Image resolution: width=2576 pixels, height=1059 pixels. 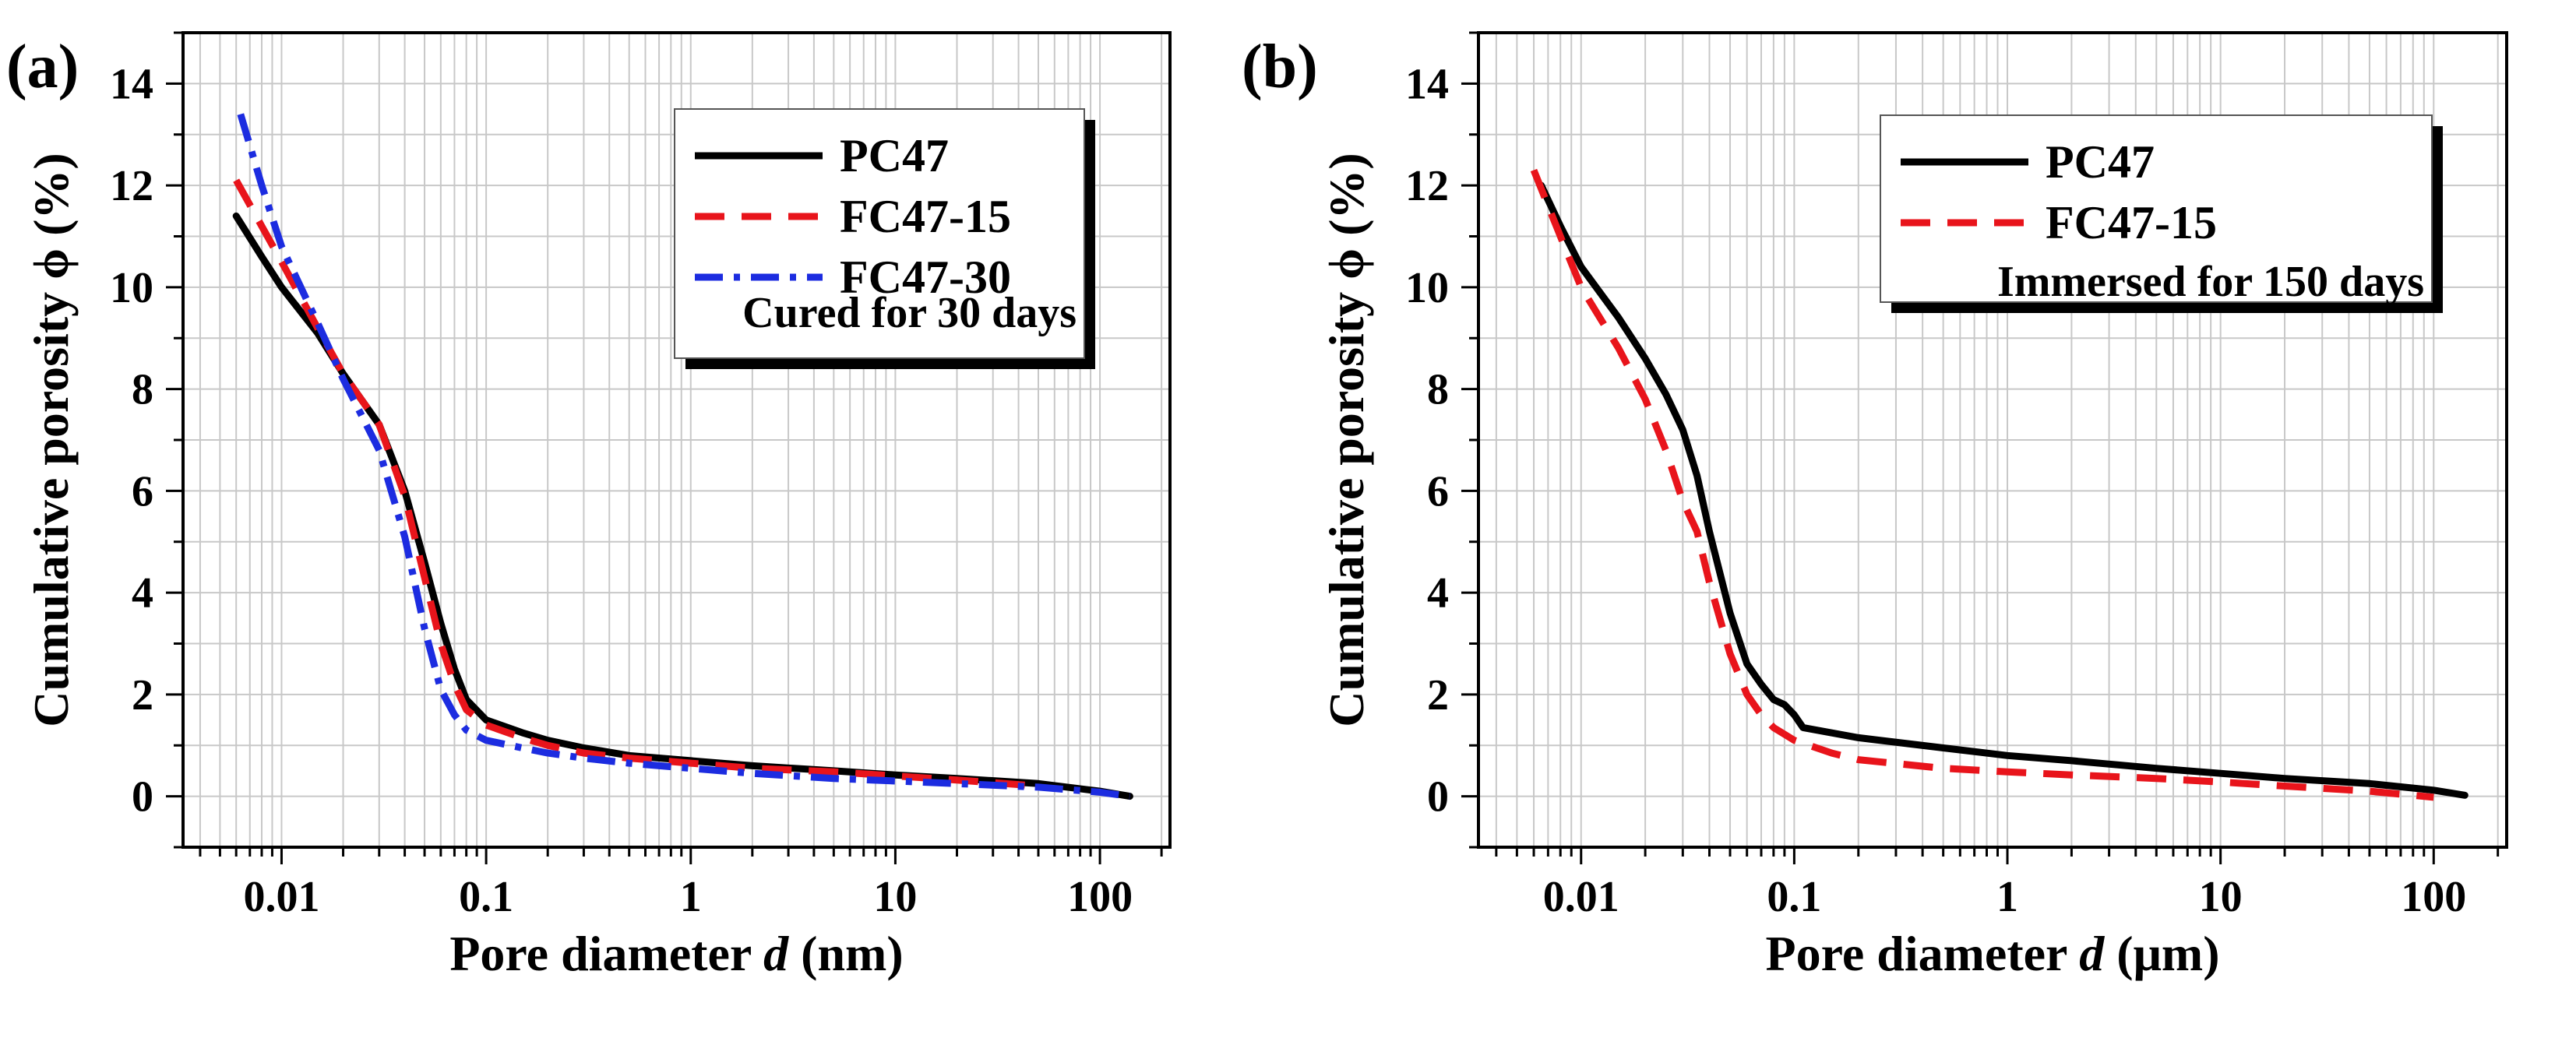 What do you see at coordinates (1441, 440) in the screenshot?
I see `panel-b-y-axis: 0 2 4 6 8 10 12 14` at bounding box center [1441, 440].